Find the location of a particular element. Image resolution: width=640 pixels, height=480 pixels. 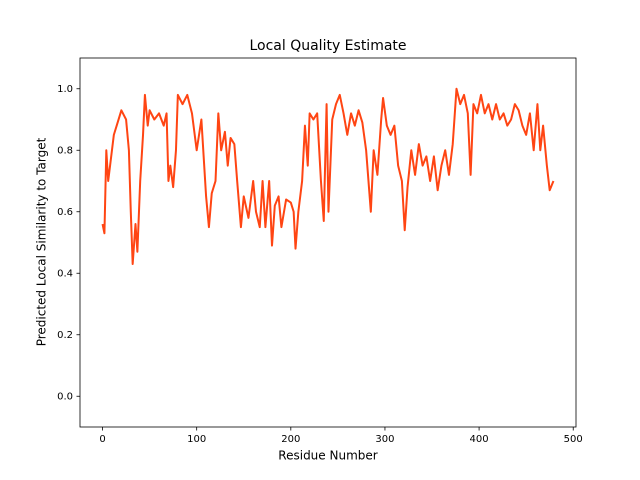

x-tick-label: 0 is located at coordinates (102, 439).